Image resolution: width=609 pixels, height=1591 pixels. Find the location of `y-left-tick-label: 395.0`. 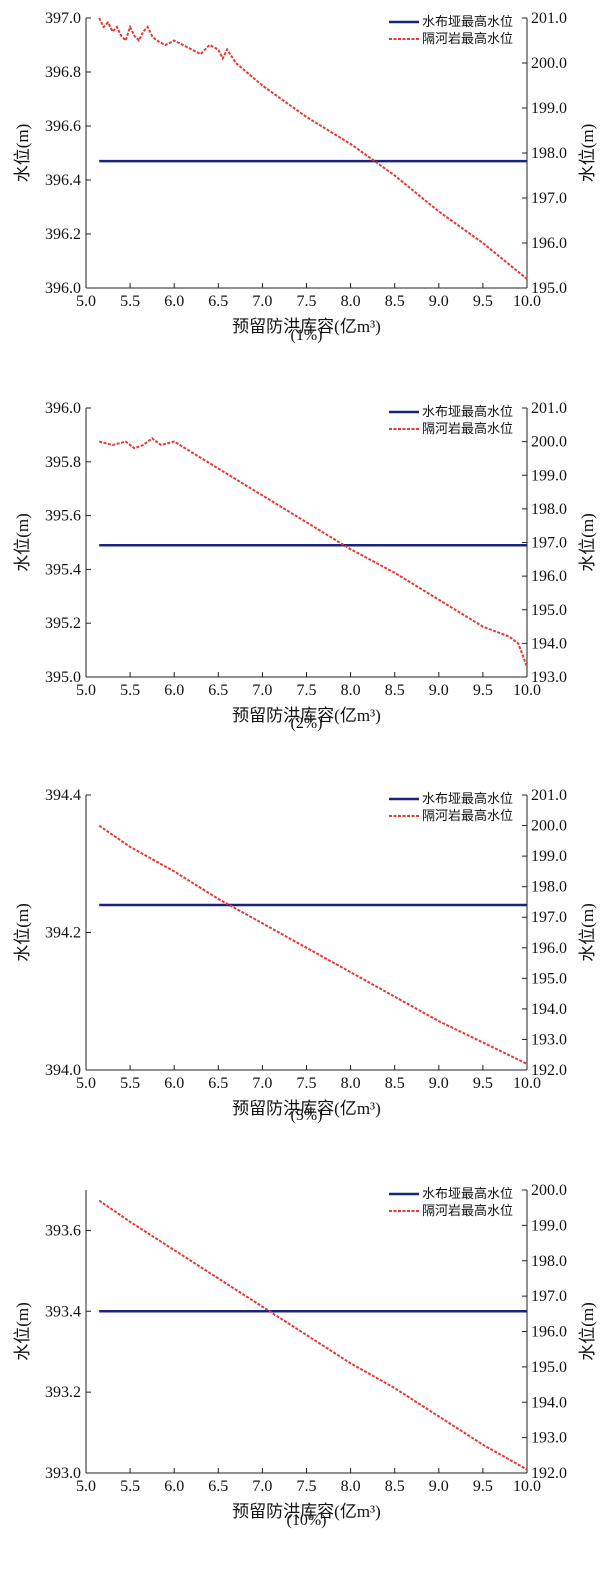

y-left-tick-label: 395.0 is located at coordinates (63, 677).